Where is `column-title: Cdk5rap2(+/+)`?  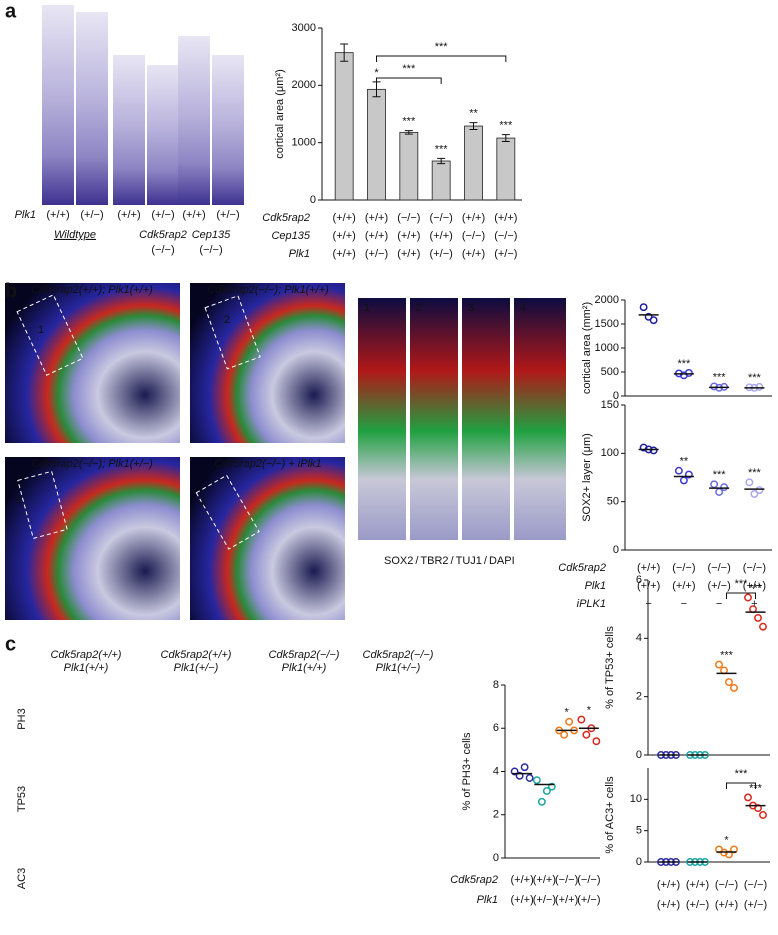
column-title: Cdk5rap2(+/+) is located at coordinates (86, 655).